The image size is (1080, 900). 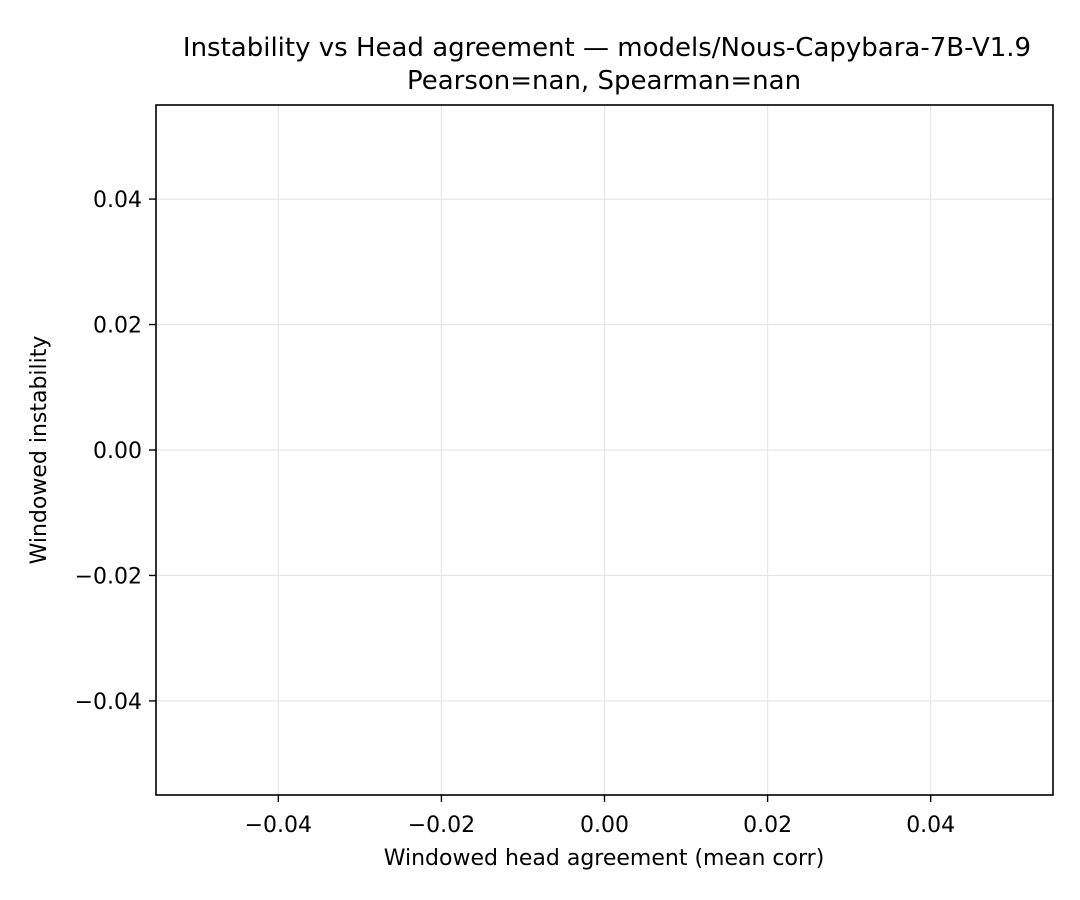 What do you see at coordinates (604, 825) in the screenshot?
I see `x-tick-label: 0.00` at bounding box center [604, 825].